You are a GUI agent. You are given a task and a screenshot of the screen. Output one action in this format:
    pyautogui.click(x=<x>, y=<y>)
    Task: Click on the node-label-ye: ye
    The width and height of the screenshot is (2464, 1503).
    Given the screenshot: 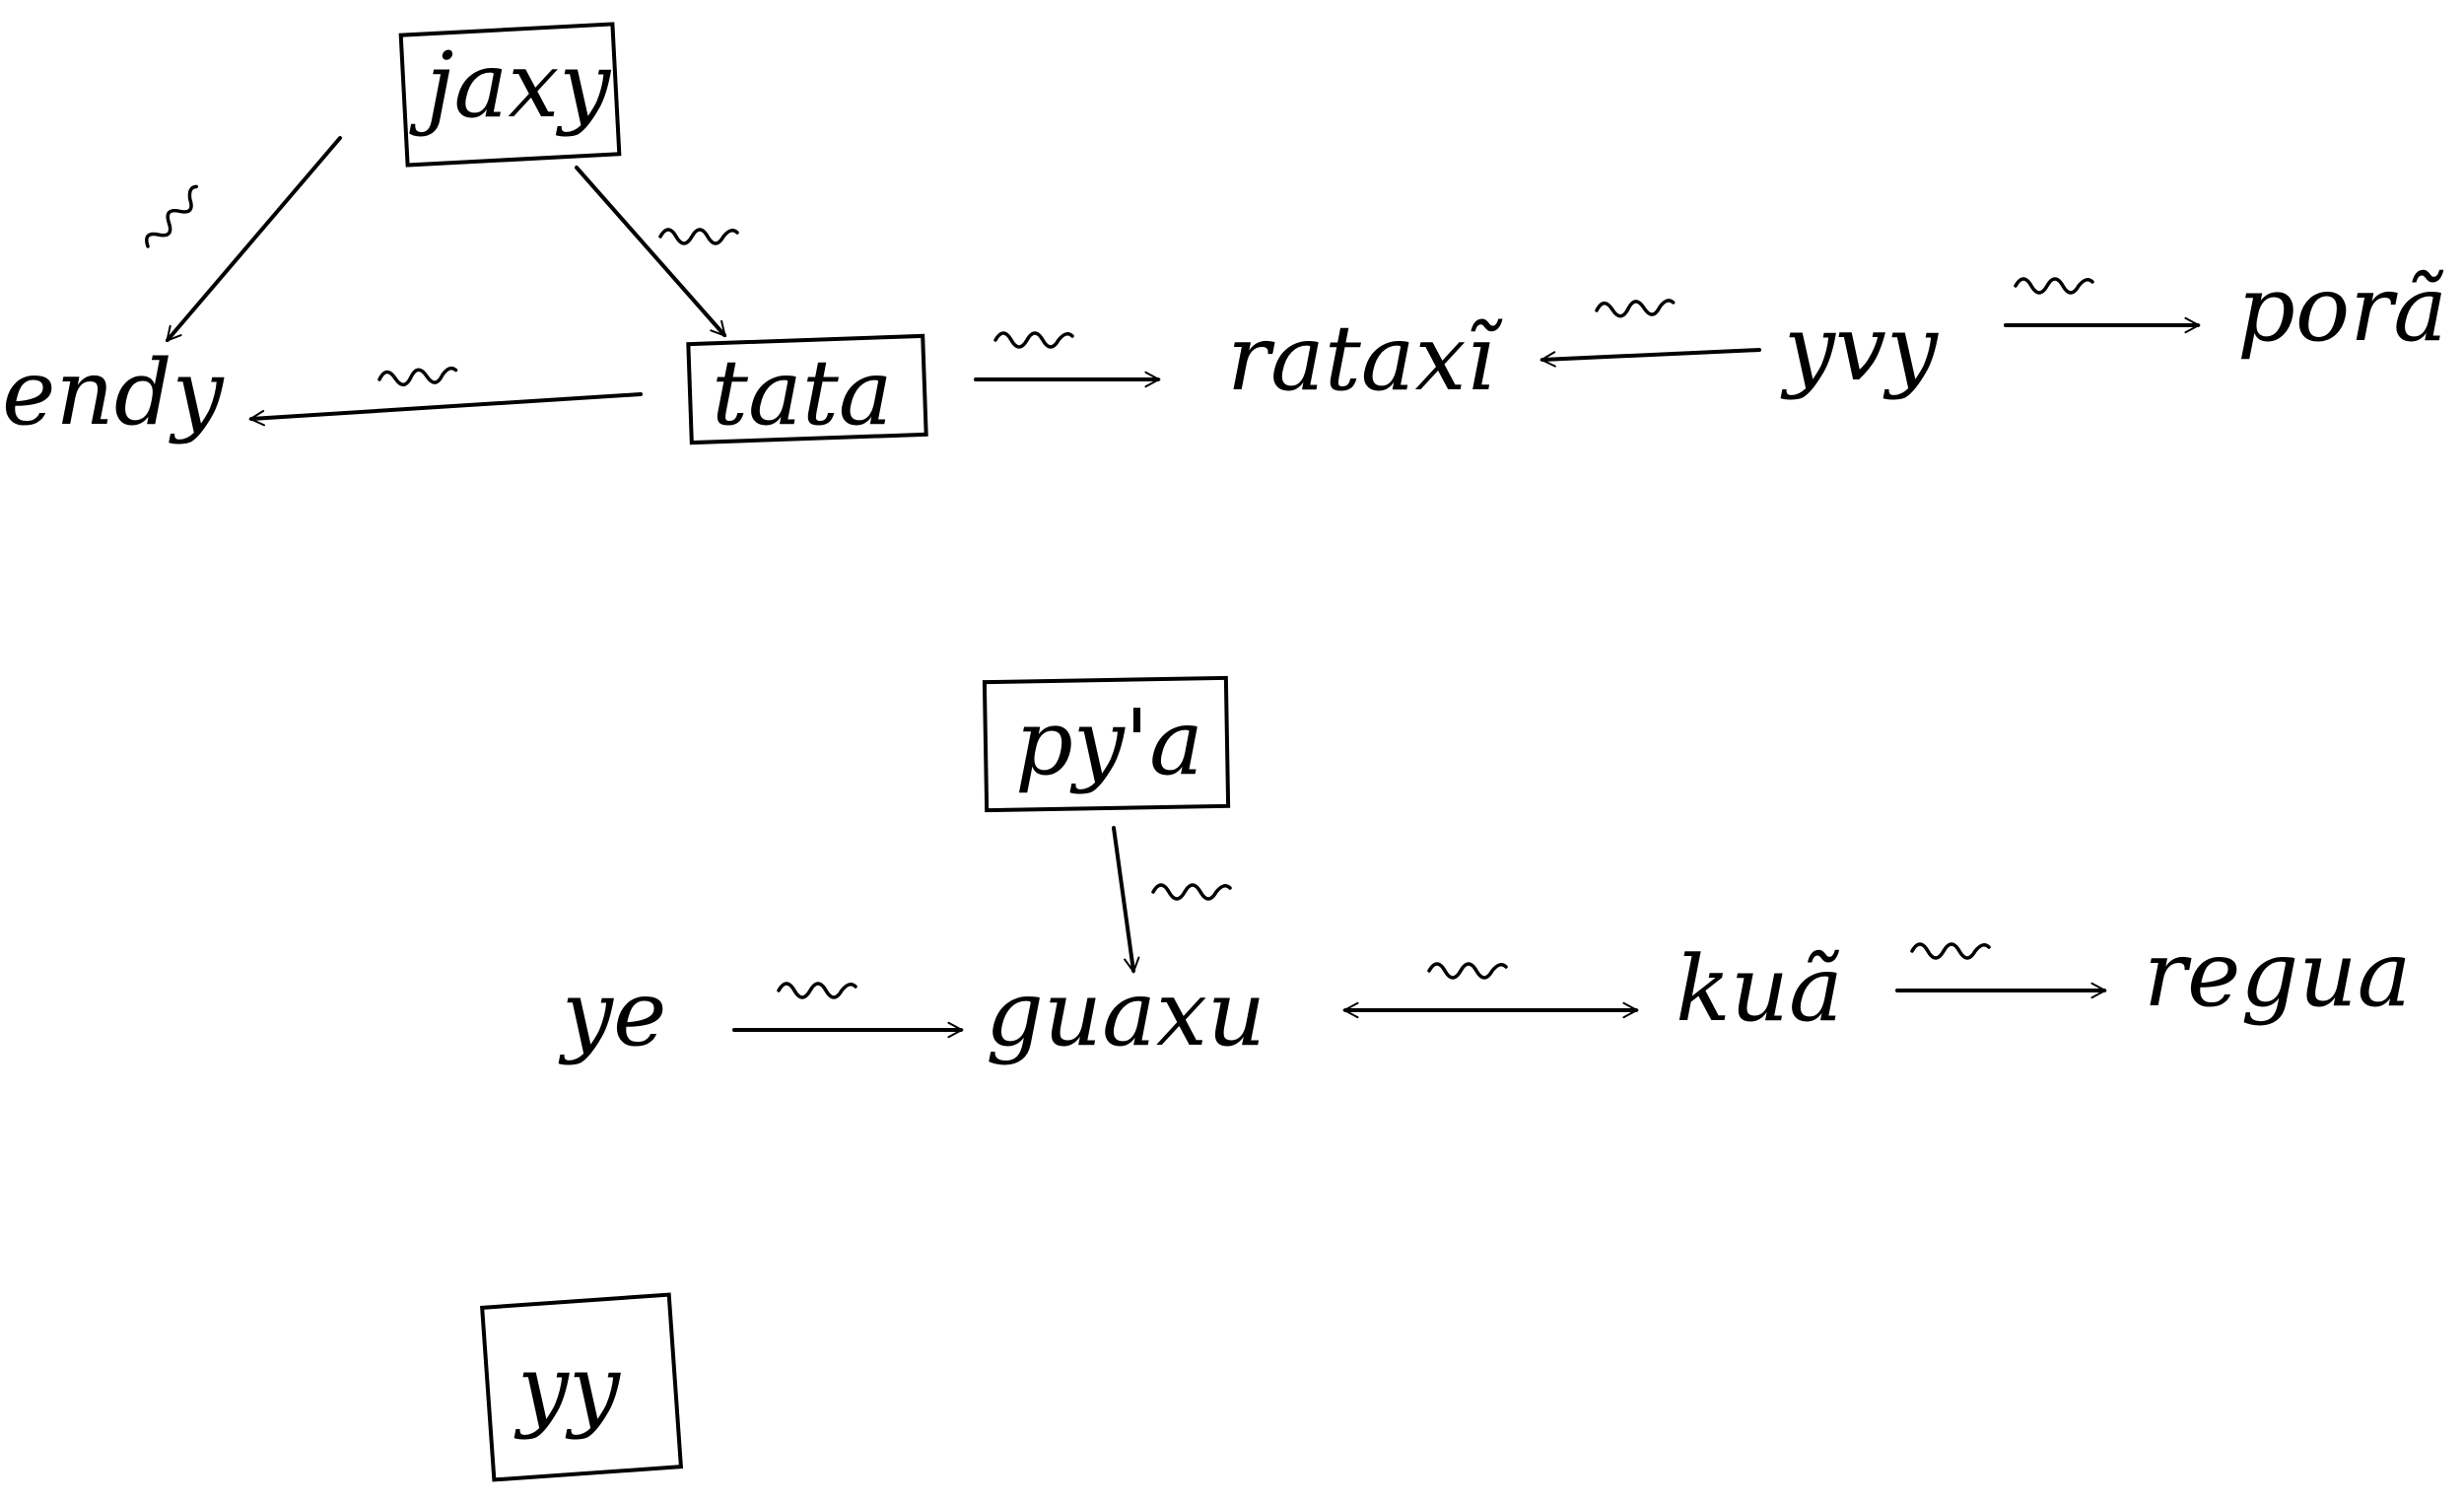 What is the action you would take?
    pyautogui.click(x=612, y=1013)
    